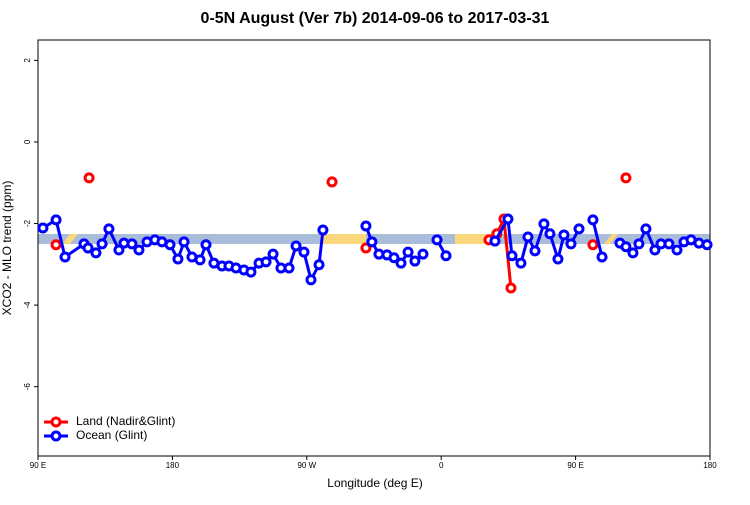  What do you see at coordinates (27, 387) in the screenshot?
I see `y-tick-label: -6` at bounding box center [27, 387].